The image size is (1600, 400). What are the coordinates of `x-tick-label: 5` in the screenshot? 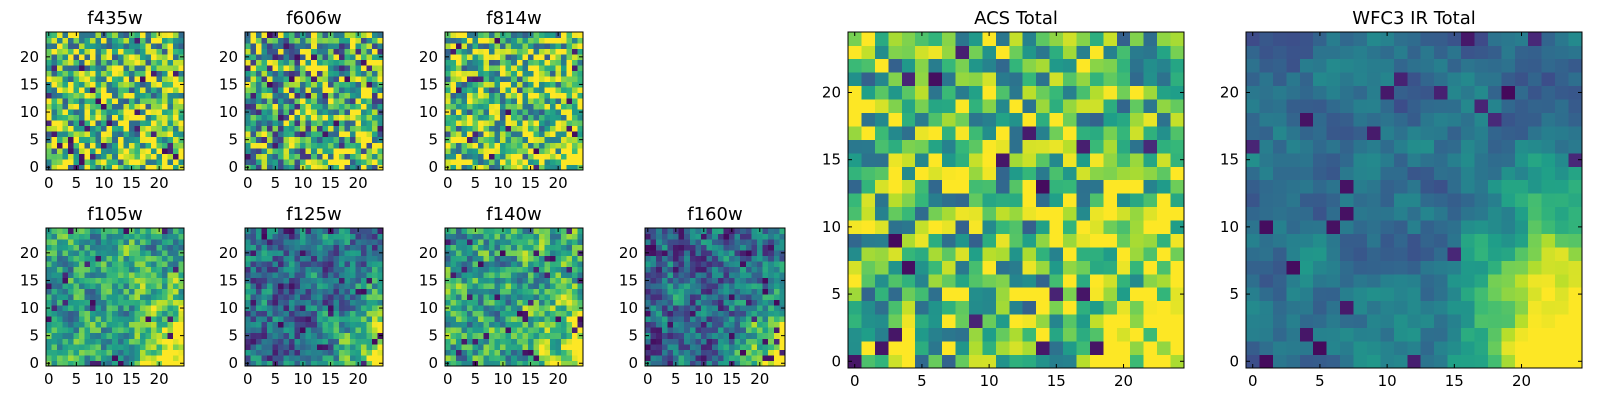 It's located at (676, 379).